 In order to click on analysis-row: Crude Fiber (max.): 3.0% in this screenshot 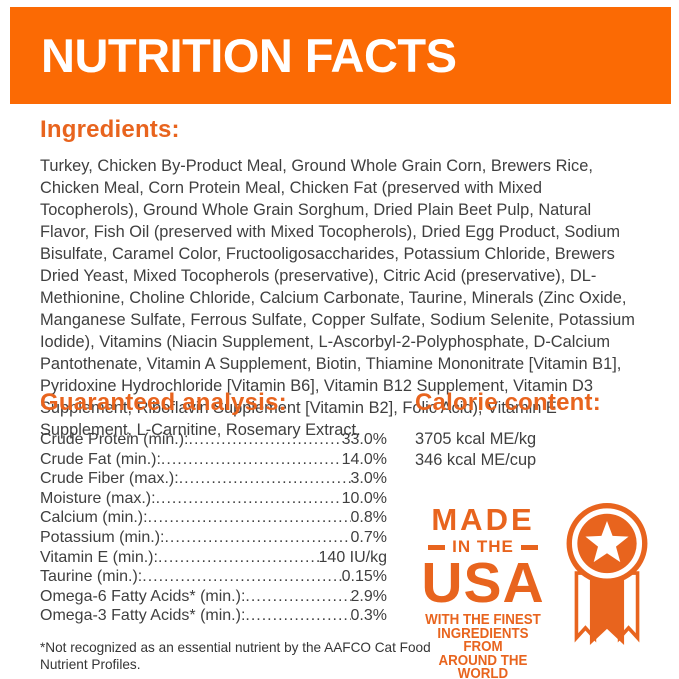, I will do `click(213, 479)`.